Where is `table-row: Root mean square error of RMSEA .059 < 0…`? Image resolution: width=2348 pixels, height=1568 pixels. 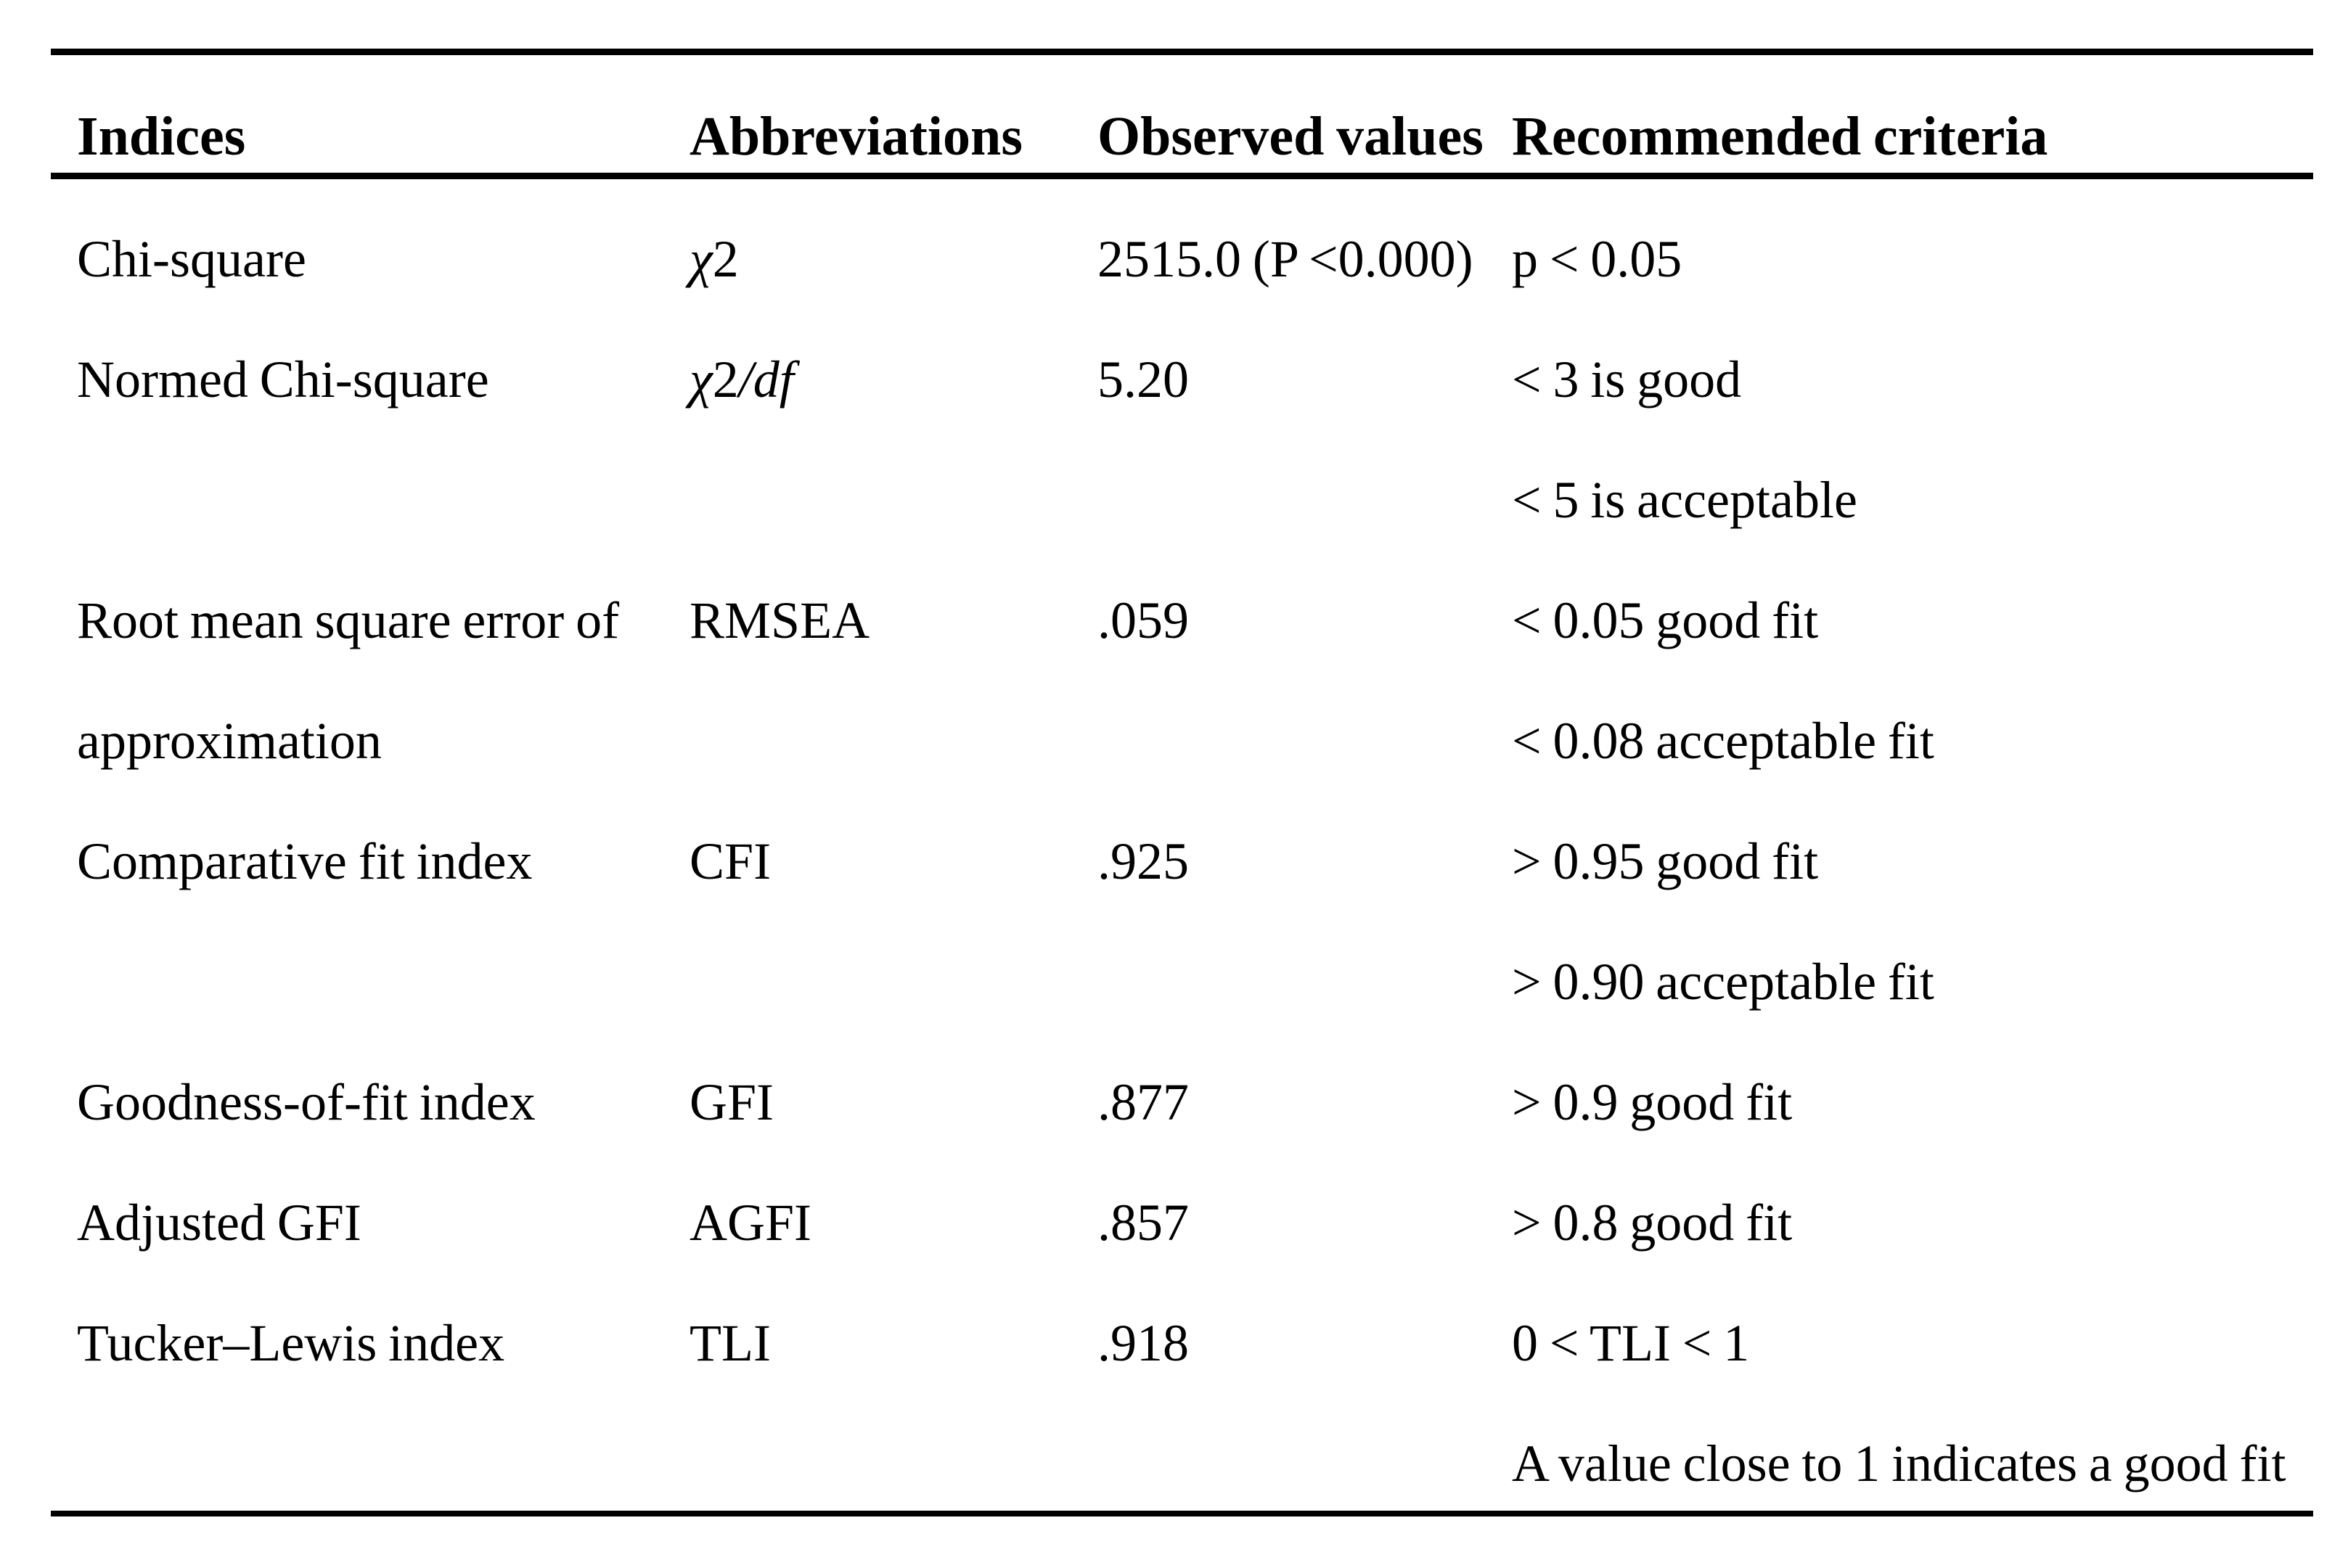
table-row: Root mean square error of RMSEA .059 < 0… is located at coordinates (1174, 624).